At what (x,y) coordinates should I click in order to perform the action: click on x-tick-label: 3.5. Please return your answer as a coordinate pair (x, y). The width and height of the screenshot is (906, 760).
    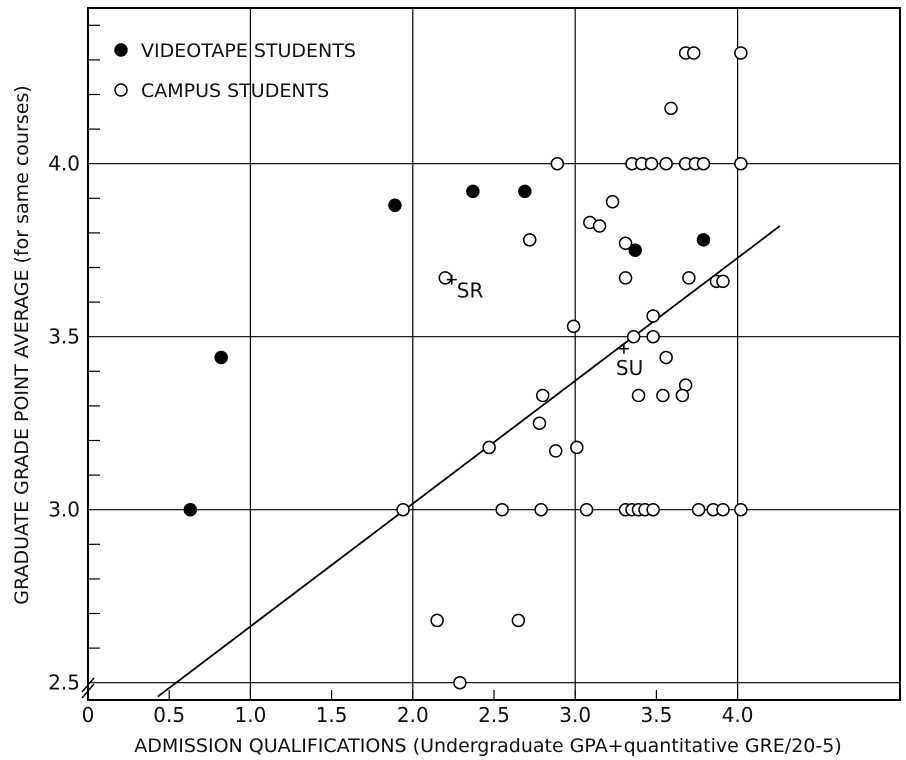
    Looking at the image, I should click on (656, 715).